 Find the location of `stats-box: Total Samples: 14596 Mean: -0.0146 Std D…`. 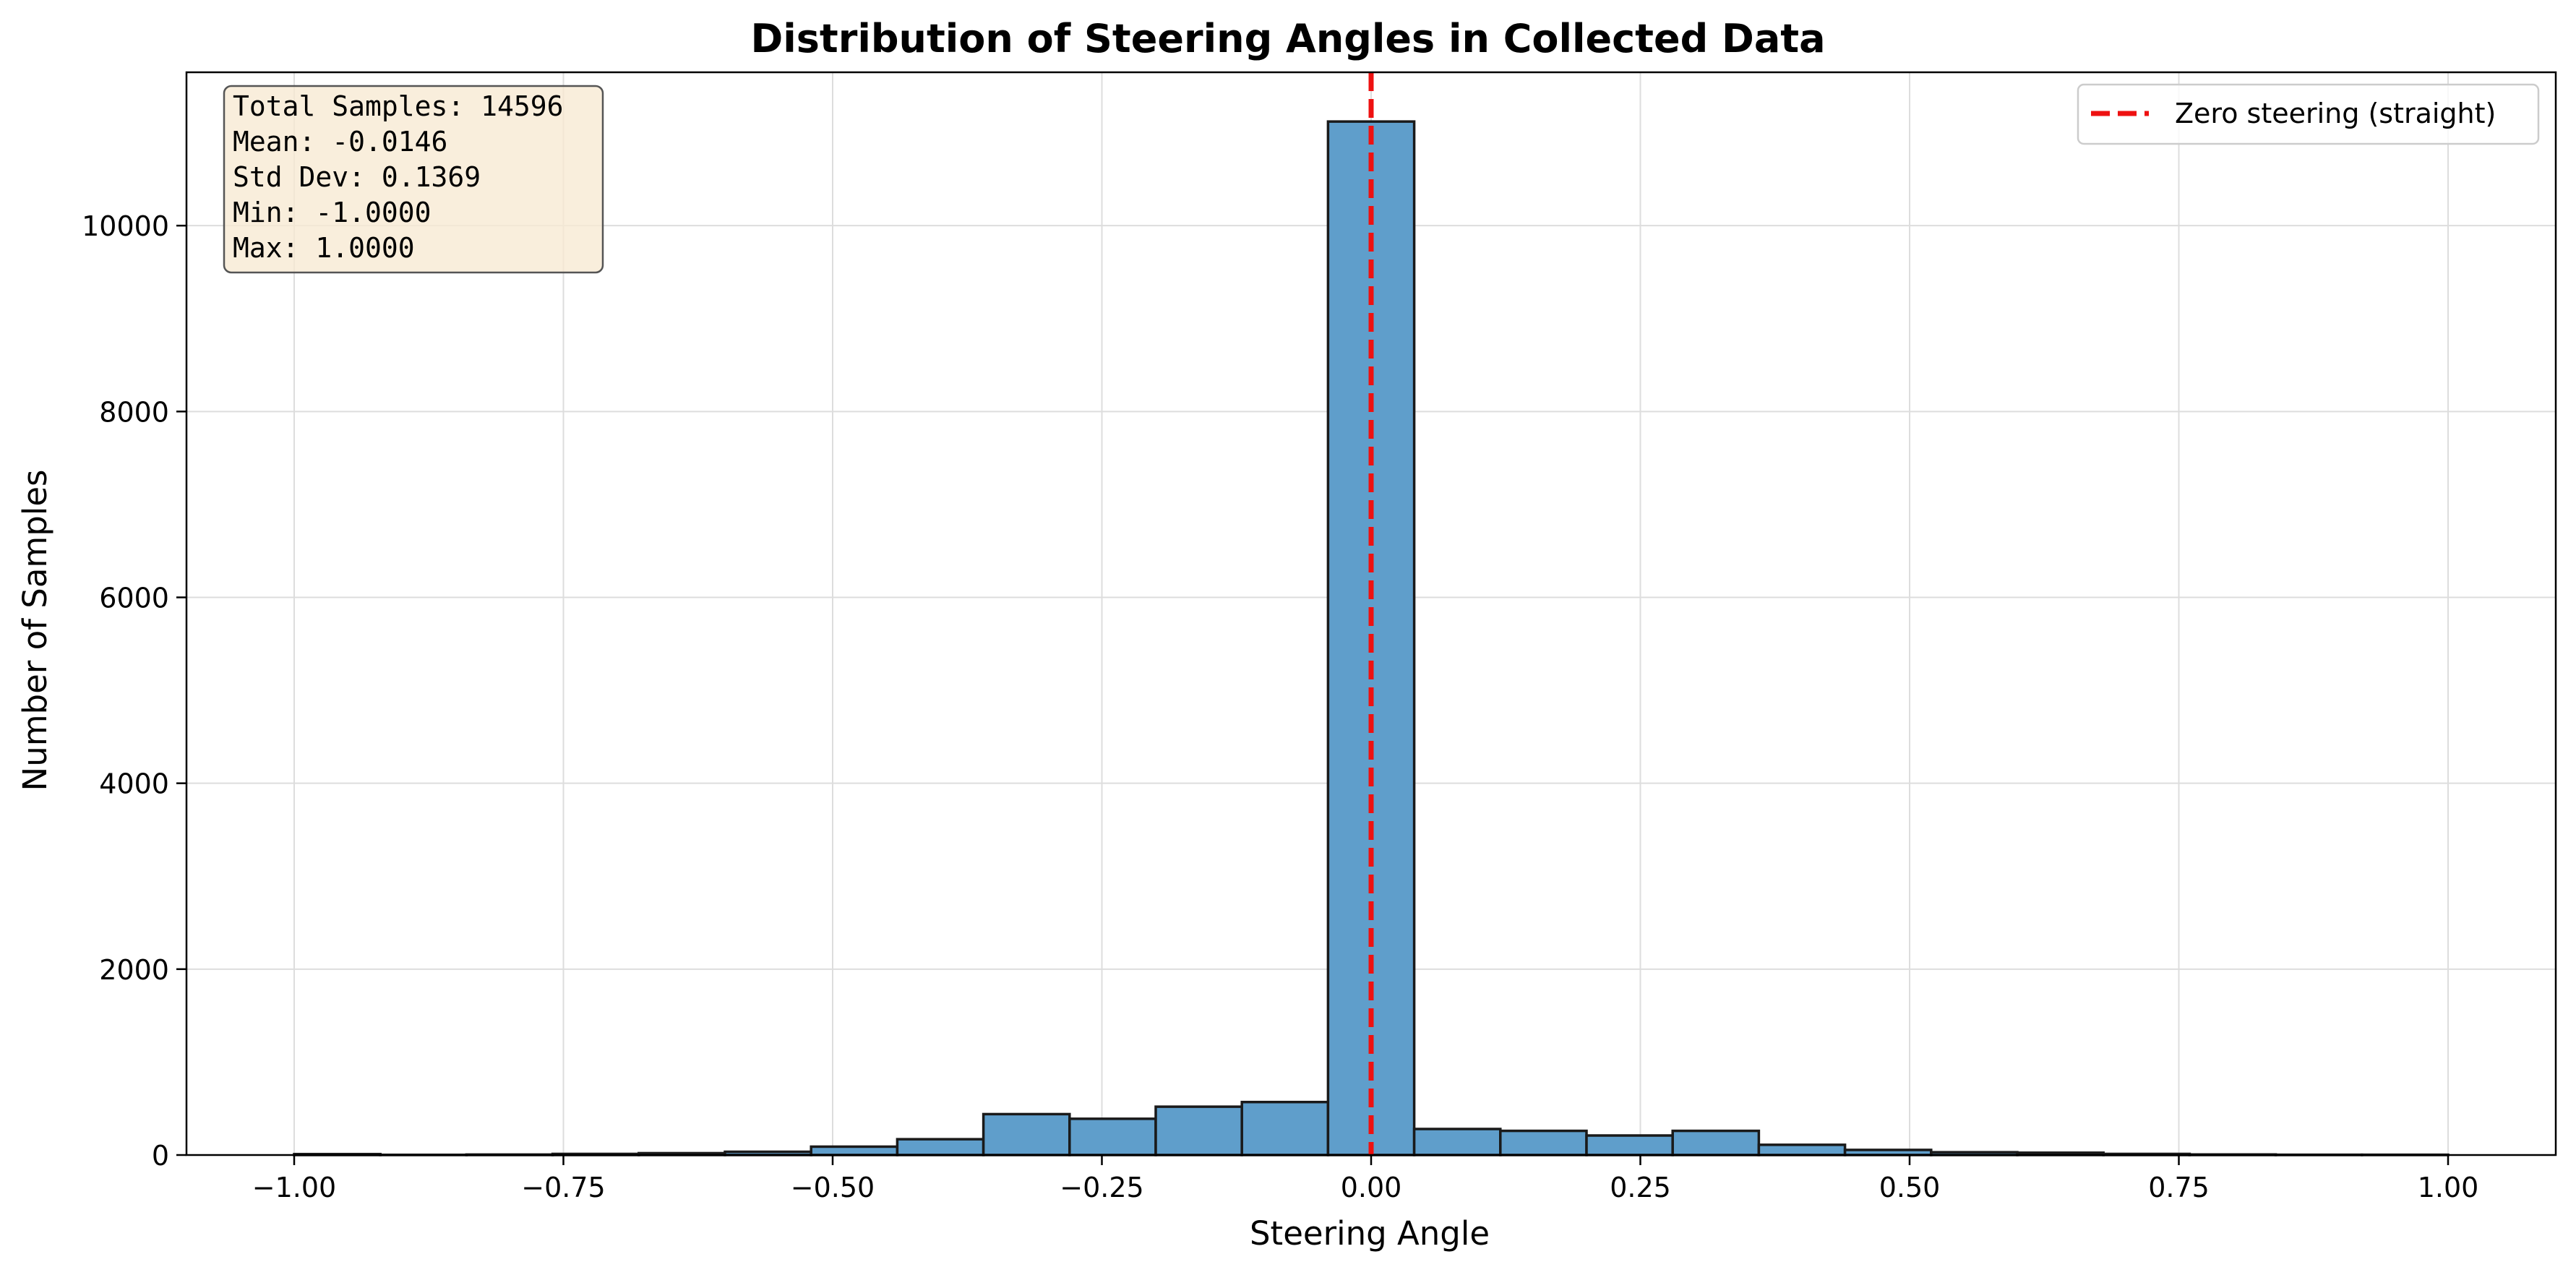

stats-box: Total Samples: 14596 Mean: -0.0146 Std D… is located at coordinates (414, 179).